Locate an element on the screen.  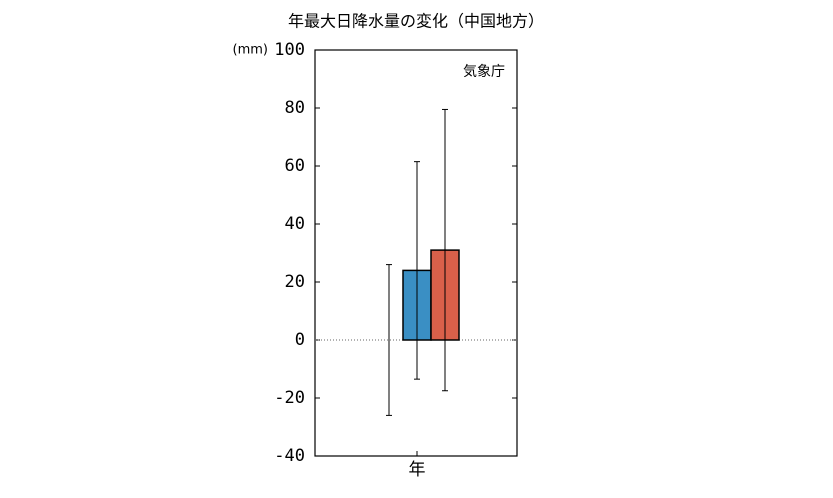
y-tick-label: 100 is located at coordinates (289, 50).